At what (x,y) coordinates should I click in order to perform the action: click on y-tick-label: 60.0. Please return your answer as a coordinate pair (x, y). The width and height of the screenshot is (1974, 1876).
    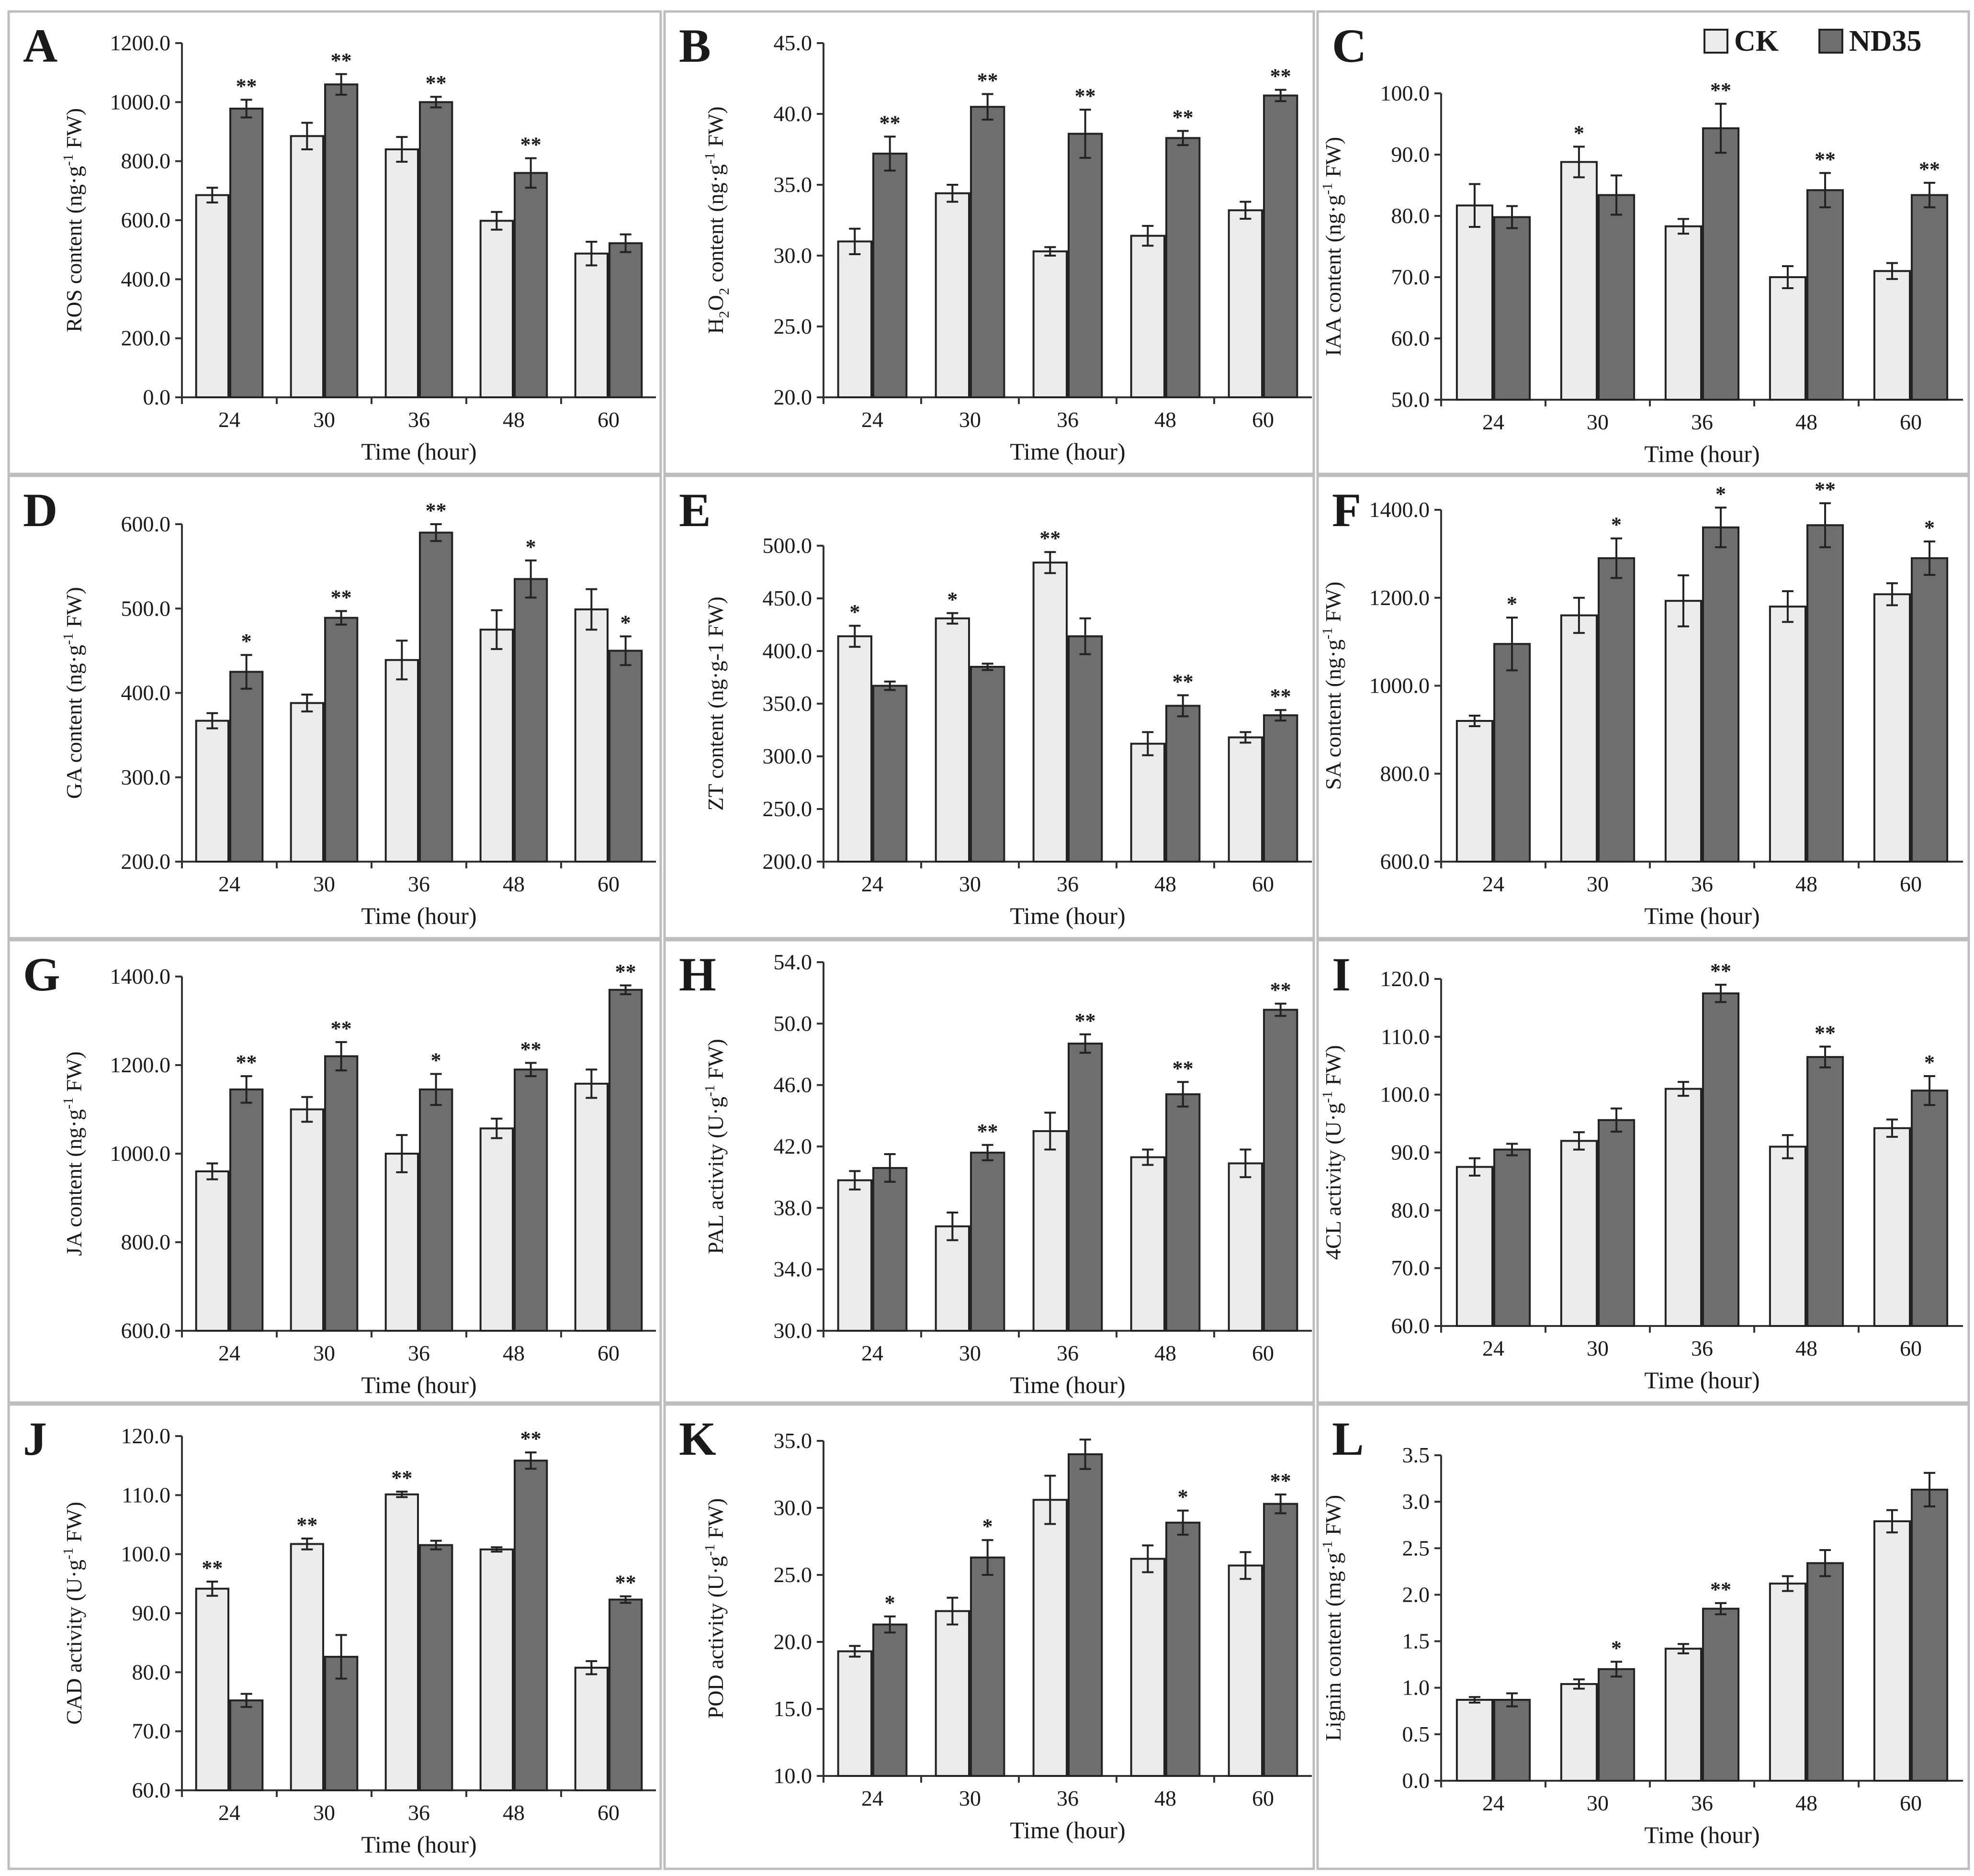
    Looking at the image, I should click on (1411, 338).